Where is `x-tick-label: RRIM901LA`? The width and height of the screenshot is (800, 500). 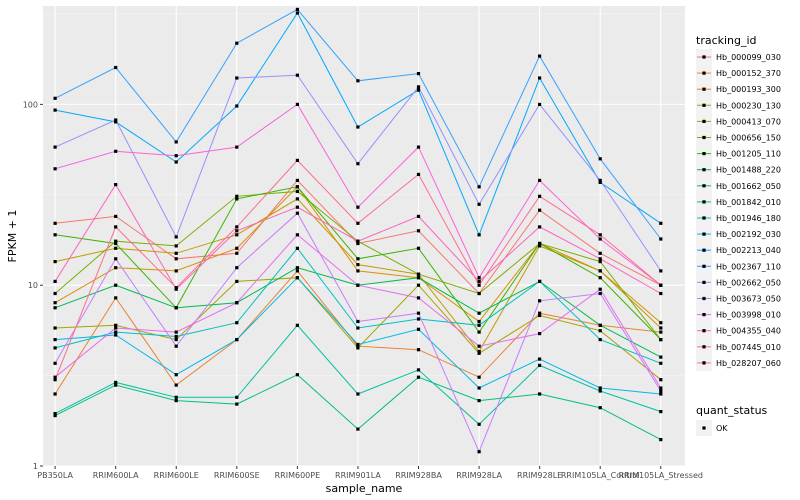 x-tick-label: RRIM901LA is located at coordinates (358, 475).